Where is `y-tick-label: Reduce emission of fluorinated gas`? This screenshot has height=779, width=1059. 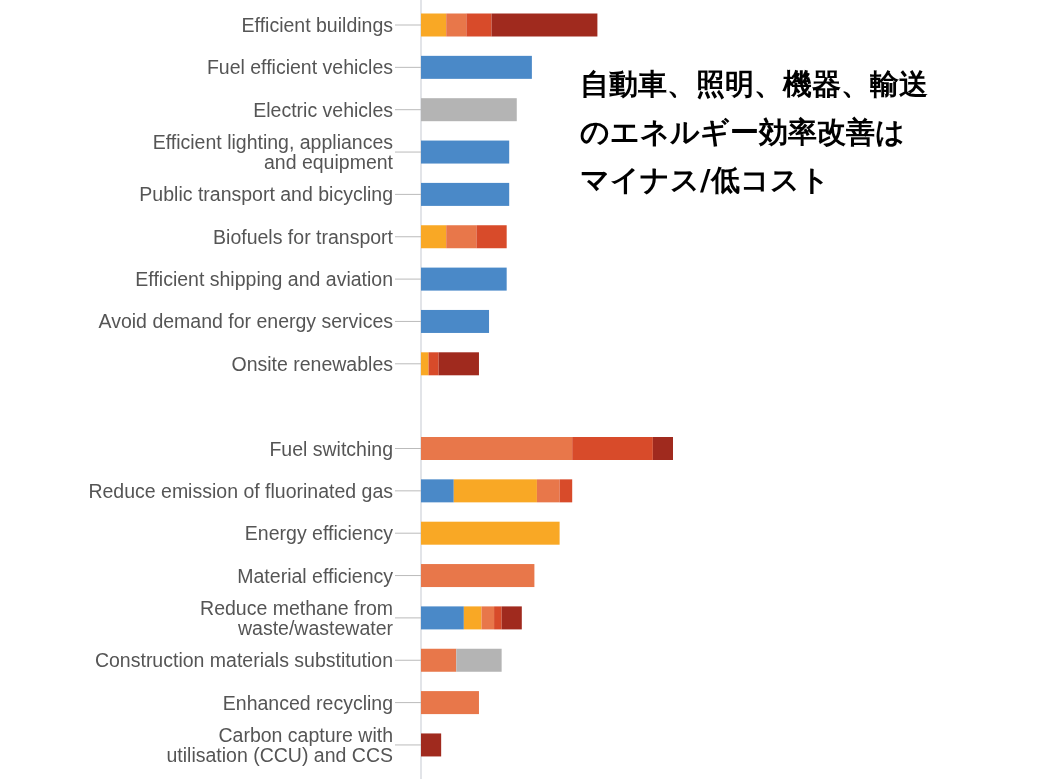
y-tick-label: Reduce emission of fluorinated gas is located at coordinates (241, 490).